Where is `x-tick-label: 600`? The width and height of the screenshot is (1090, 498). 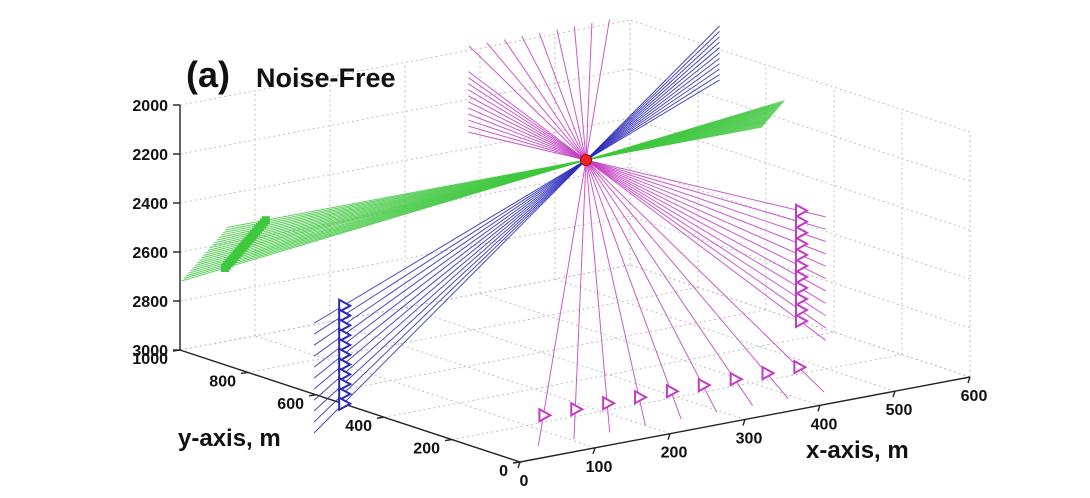 x-tick-label: 600 is located at coordinates (974, 396).